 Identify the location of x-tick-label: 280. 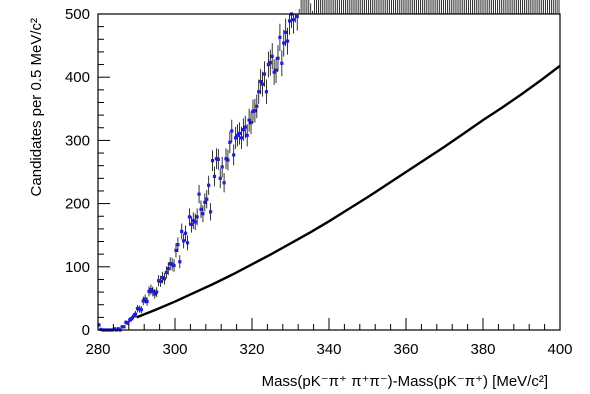
(97, 349).